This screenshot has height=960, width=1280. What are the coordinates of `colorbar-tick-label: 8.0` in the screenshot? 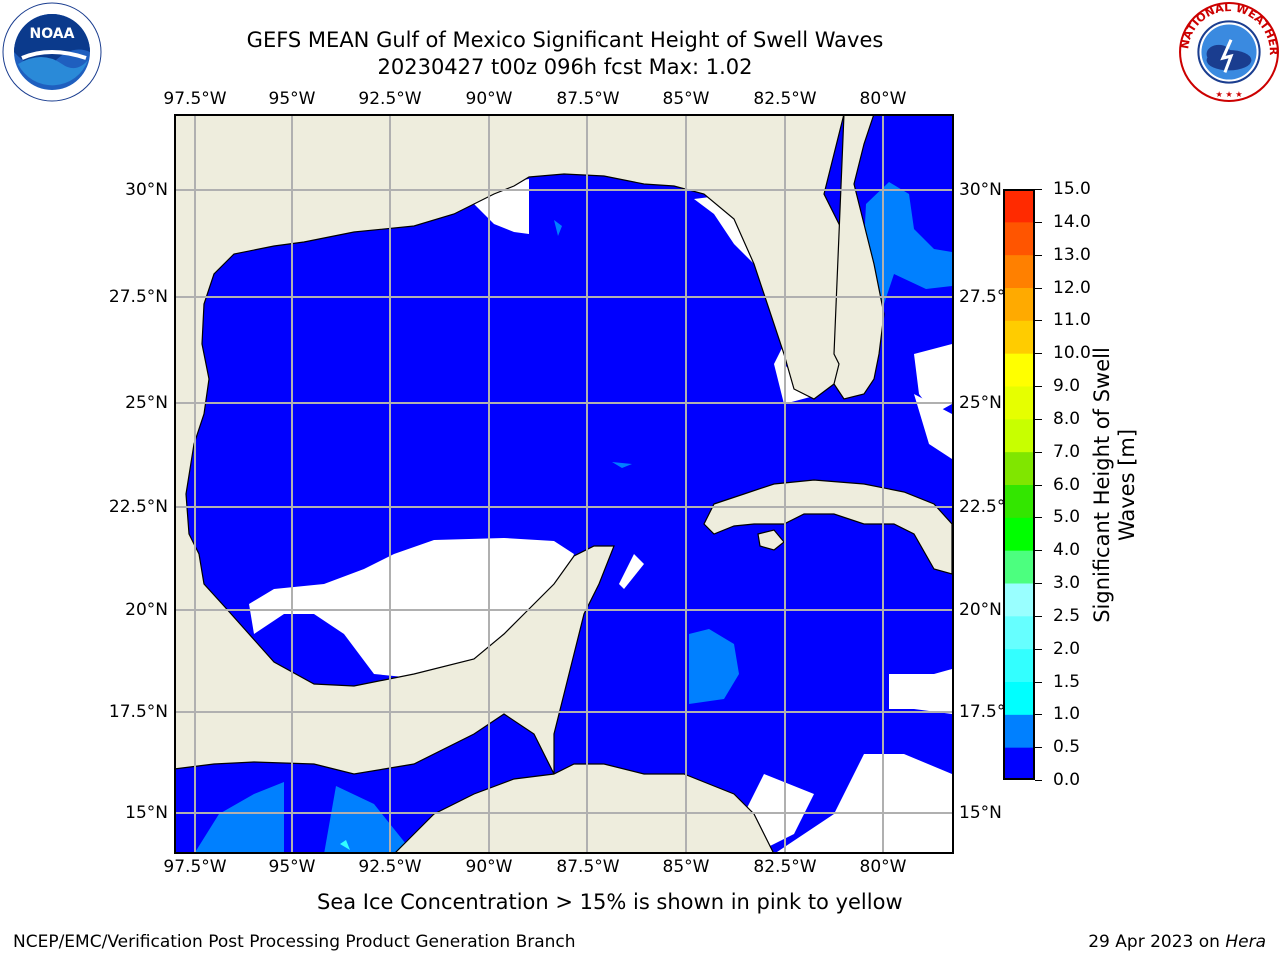 It's located at (1067, 418).